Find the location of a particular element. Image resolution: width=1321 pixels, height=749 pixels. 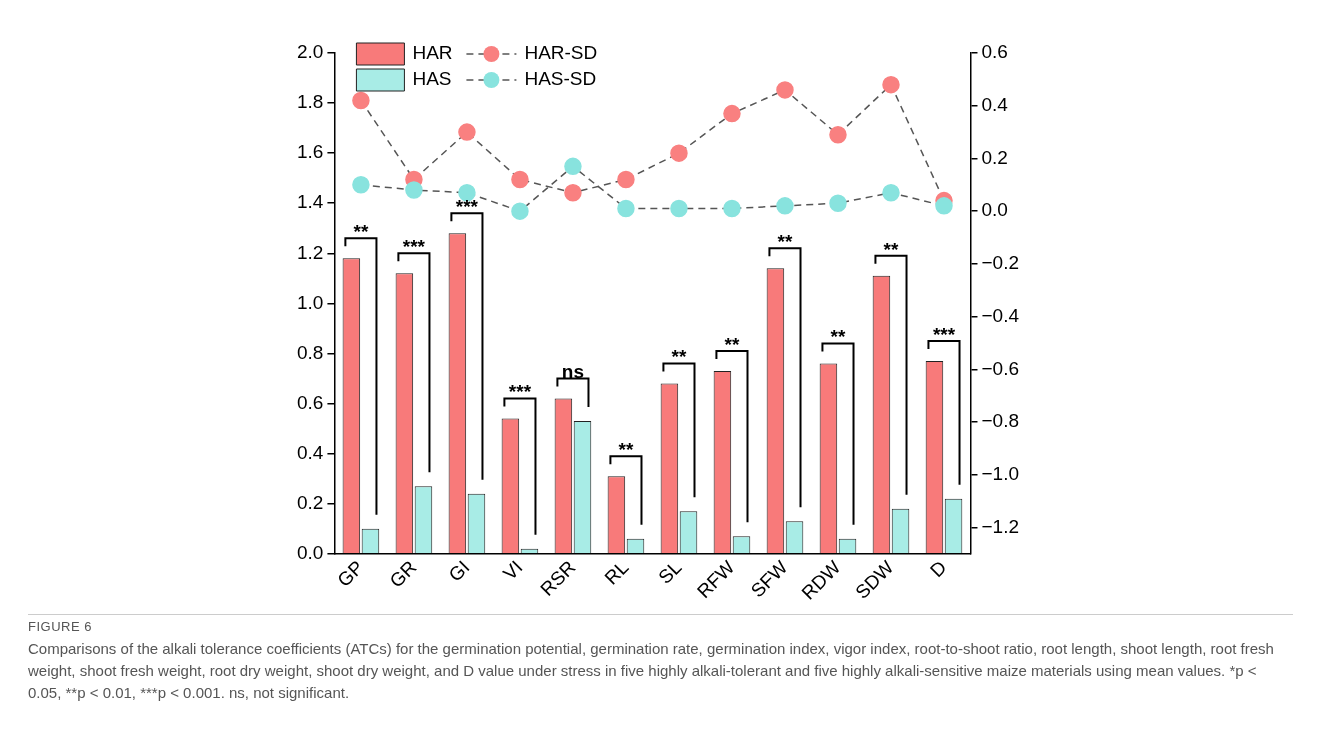

legend-label: HAS is located at coordinates (432, 79).